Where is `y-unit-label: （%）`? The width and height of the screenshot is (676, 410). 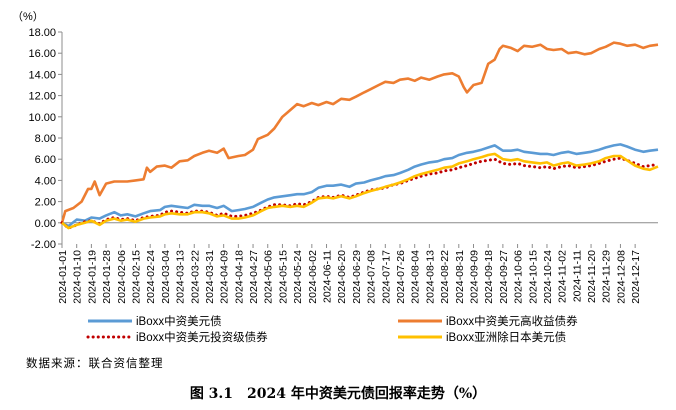 y-unit-label: （%） is located at coordinates (28, 16).